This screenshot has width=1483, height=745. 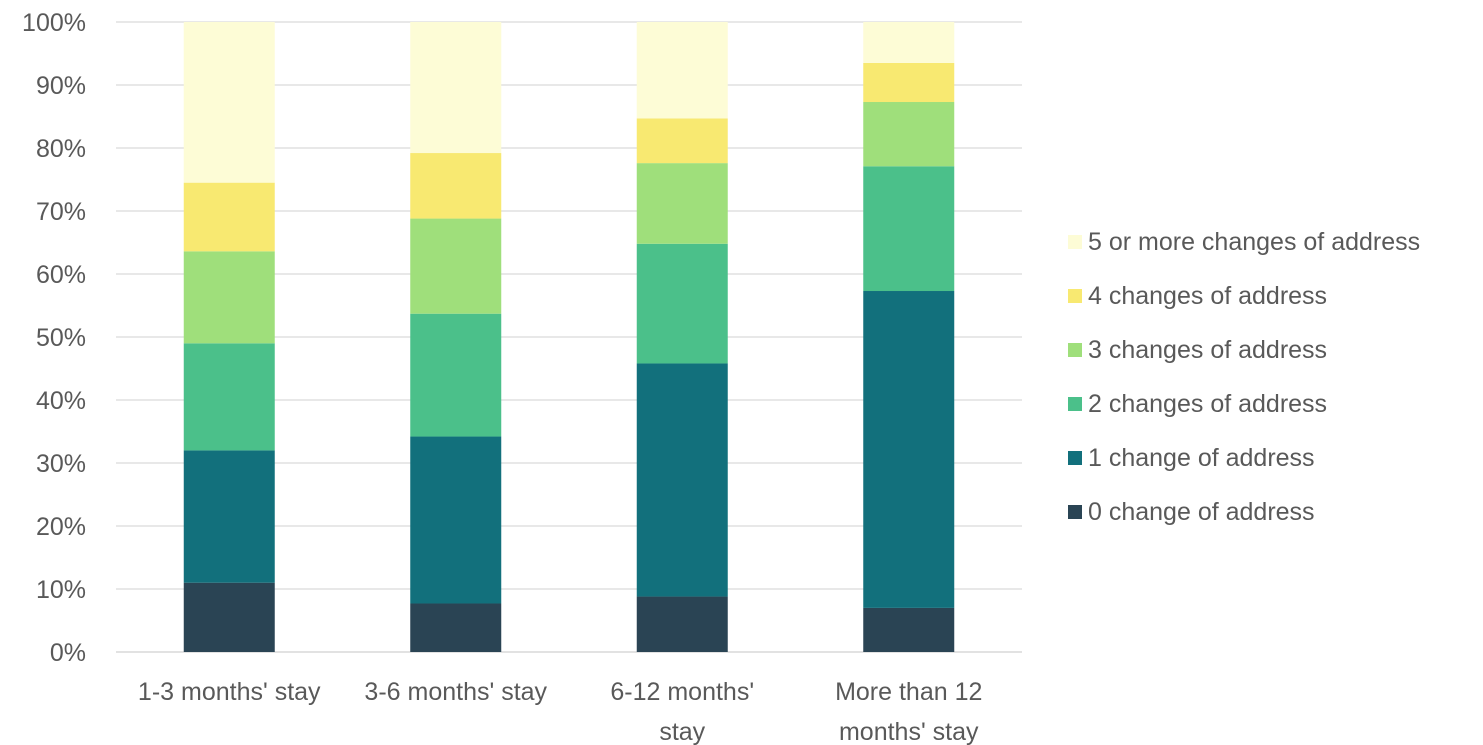 I want to click on legend-item: 0 change of address, so click(x=1244, y=512).